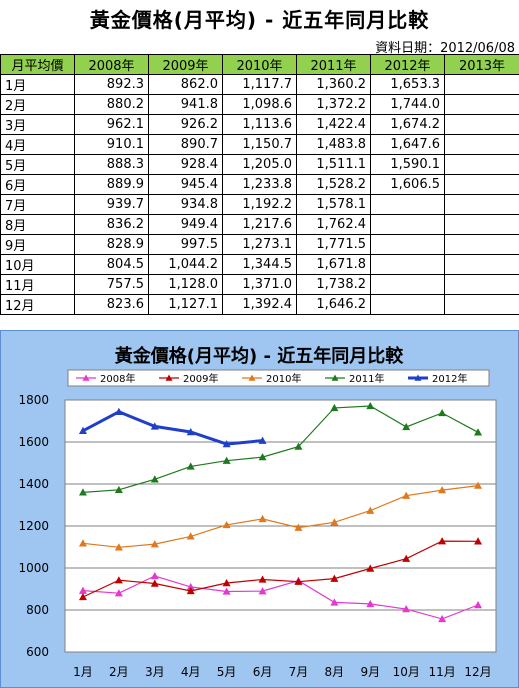 This screenshot has width=519, height=688. Describe the element at coordinates (37, 204) in the screenshot. I see `month-cell: 7月` at that location.